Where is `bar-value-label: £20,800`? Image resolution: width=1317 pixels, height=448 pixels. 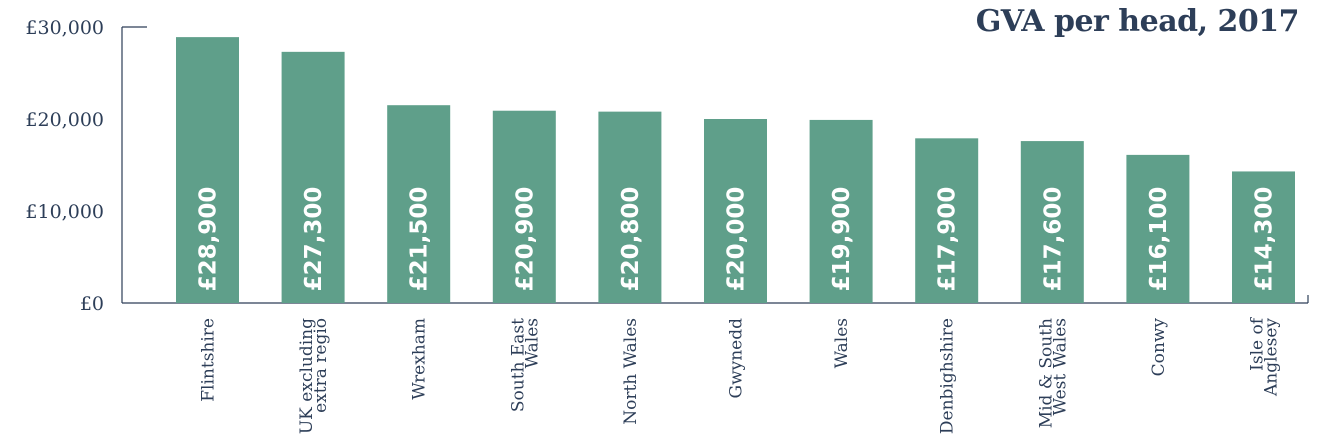 bar-value-label: £20,800 is located at coordinates (631, 239).